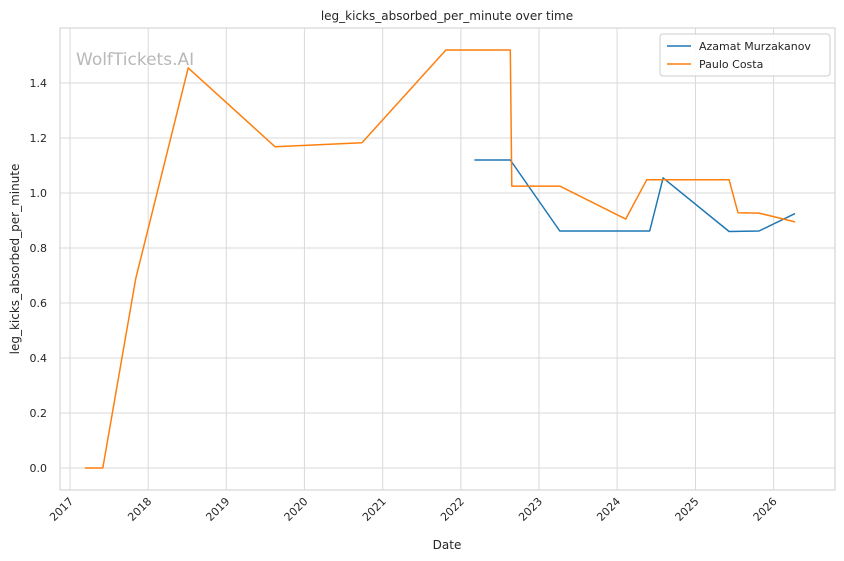 Image resolution: width=844 pixels, height=561 pixels. Describe the element at coordinates (61, 509) in the screenshot. I see `x-tick-label: 2017` at that location.